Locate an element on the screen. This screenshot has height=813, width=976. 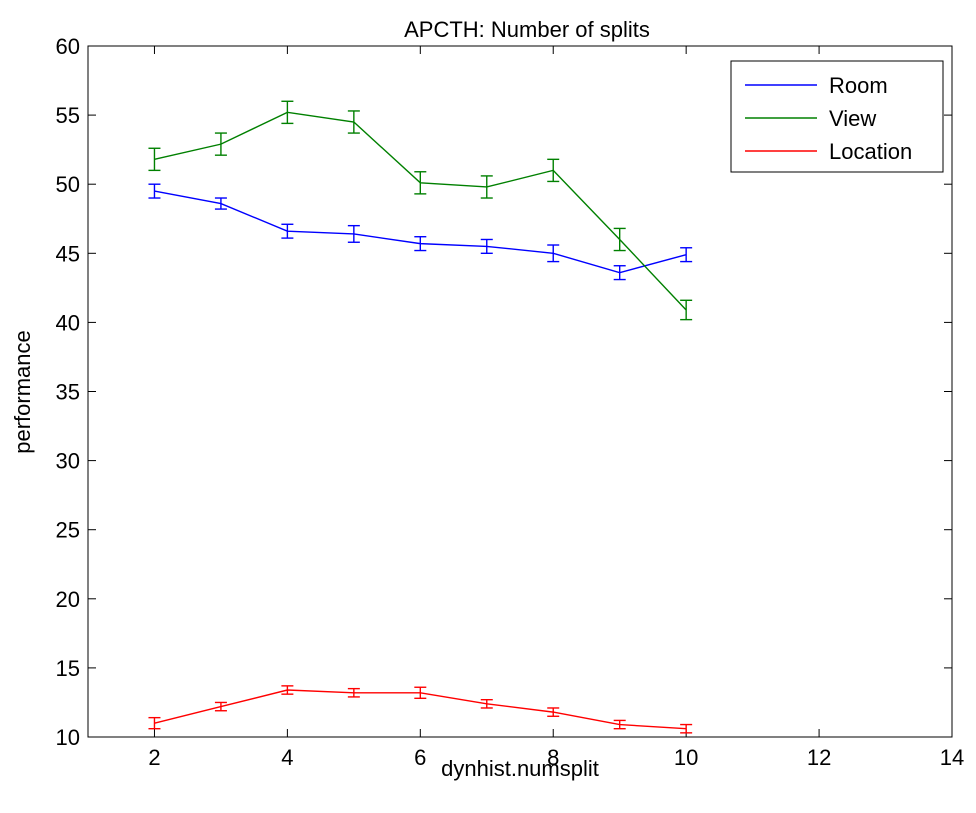
y-tick-label: 45 is located at coordinates (68, 253).